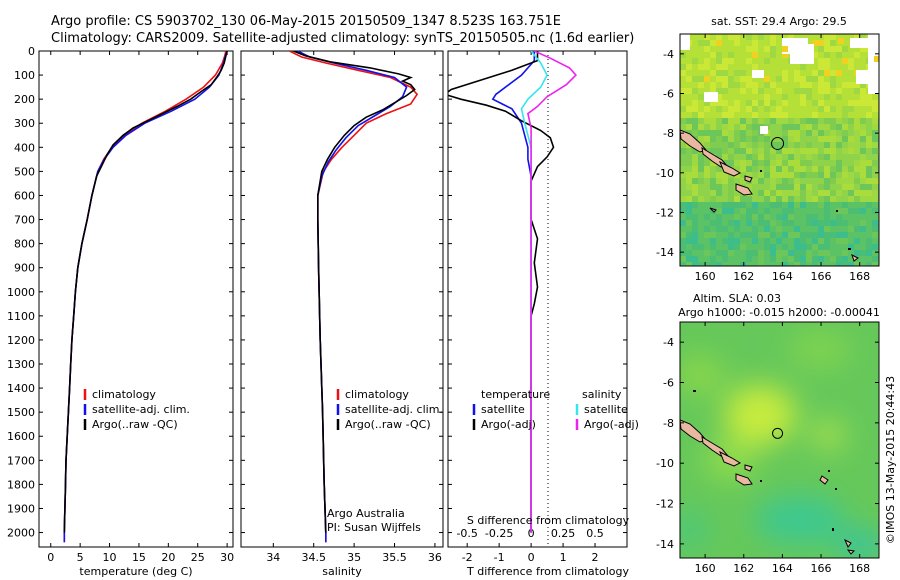  What do you see at coordinates (21, 460) in the screenshot?
I see `depth-tick-label: 1700` at bounding box center [21, 460].